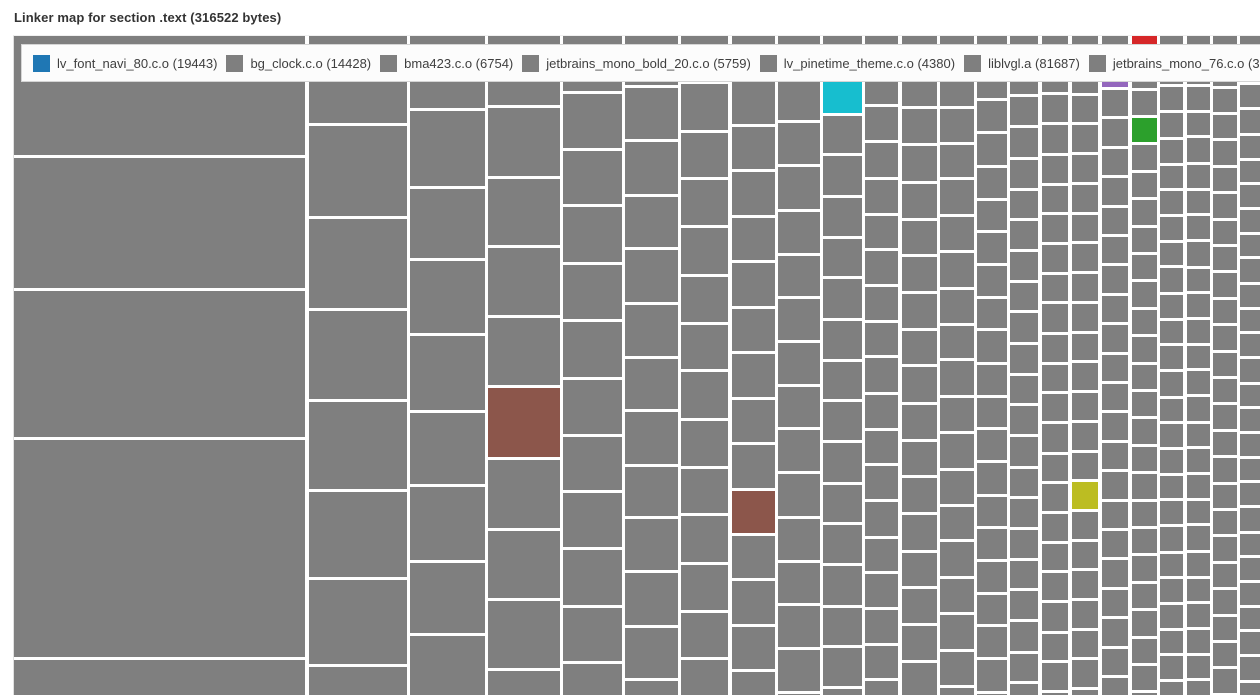 This screenshot has height=695, width=1260. I want to click on legend-item: jetbrains_mono_76.c.o (3321), so click(1174, 63).